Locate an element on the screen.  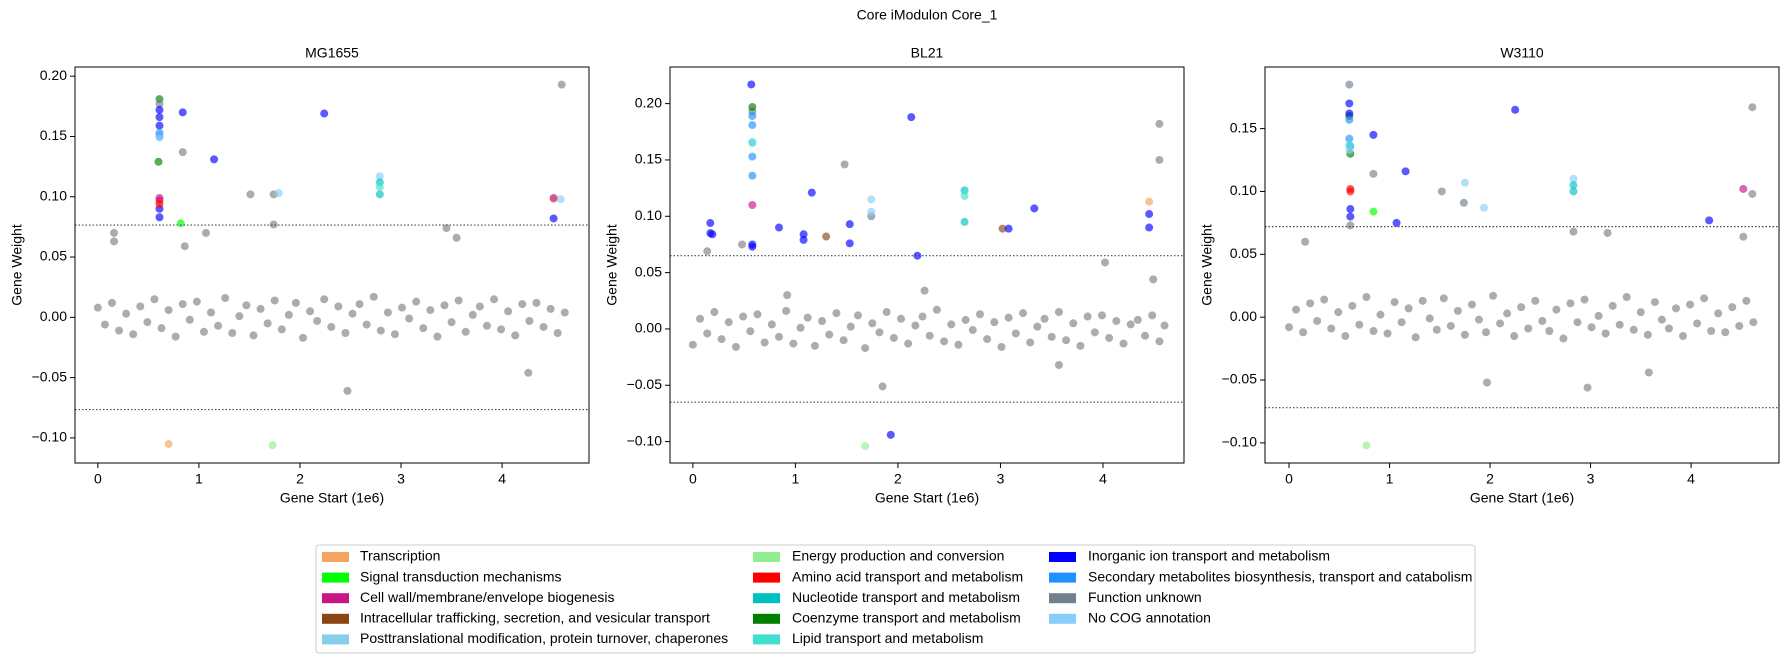
legend-label: Cell wall/membrane/envelope biogenesis is located at coordinates (487, 597).